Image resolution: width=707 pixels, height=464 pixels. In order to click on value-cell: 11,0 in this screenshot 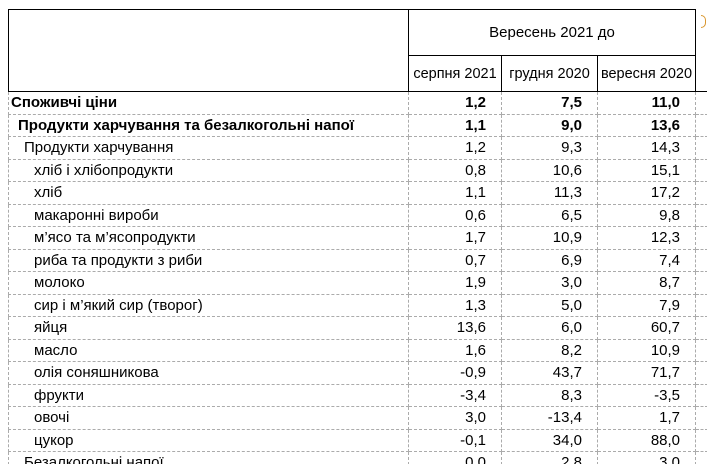, I will do `click(646, 103)`.